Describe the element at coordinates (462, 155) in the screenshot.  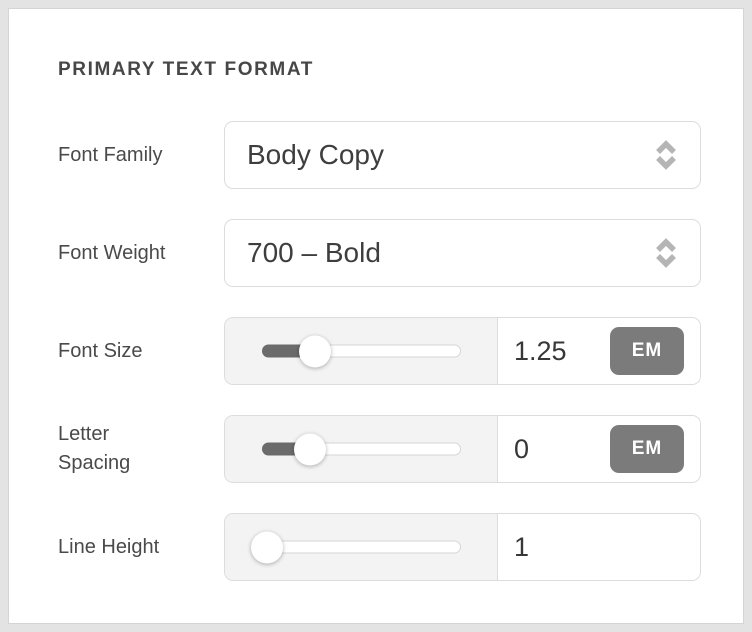
I see `font-family-select: Body Copy` at that location.